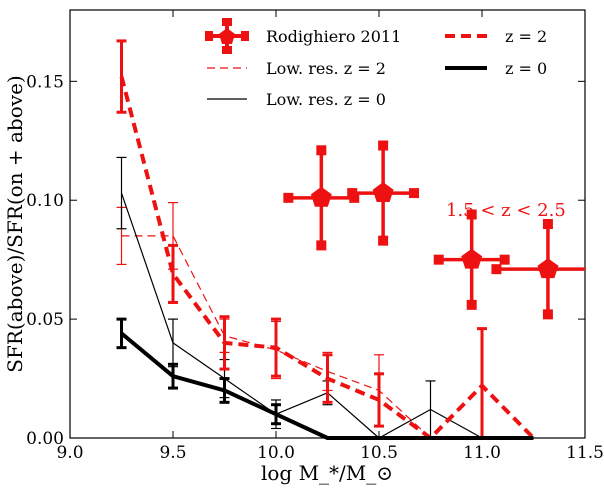 This screenshot has height=490, width=604. What do you see at coordinates (327, 473) in the screenshot?
I see `x-axis-label: log M_*/M_⊙` at bounding box center [327, 473].